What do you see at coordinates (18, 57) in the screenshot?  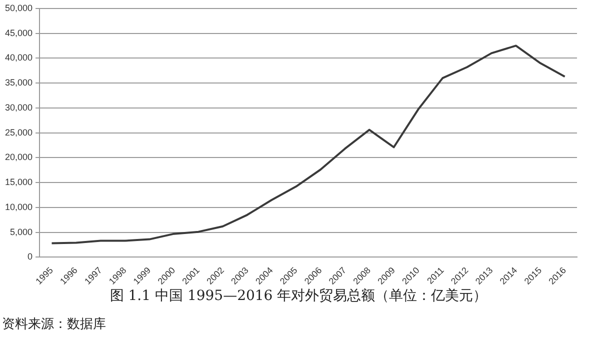 I see `y-tick-label: 40,000` at bounding box center [18, 57].